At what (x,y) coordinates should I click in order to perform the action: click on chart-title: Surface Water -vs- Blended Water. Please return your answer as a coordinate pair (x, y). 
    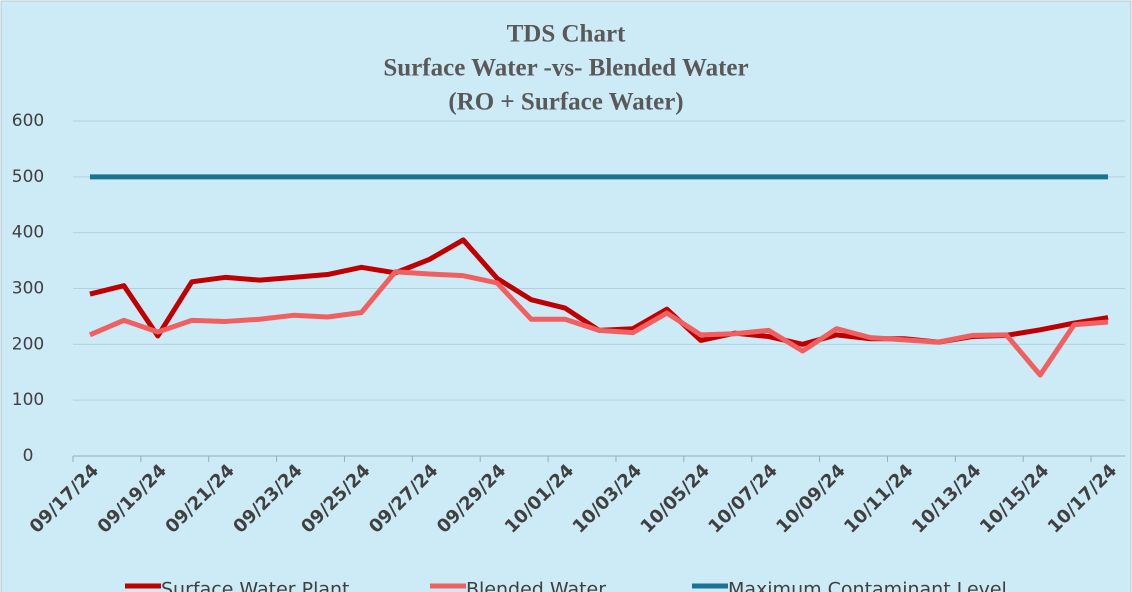
    Looking at the image, I should click on (565, 68).